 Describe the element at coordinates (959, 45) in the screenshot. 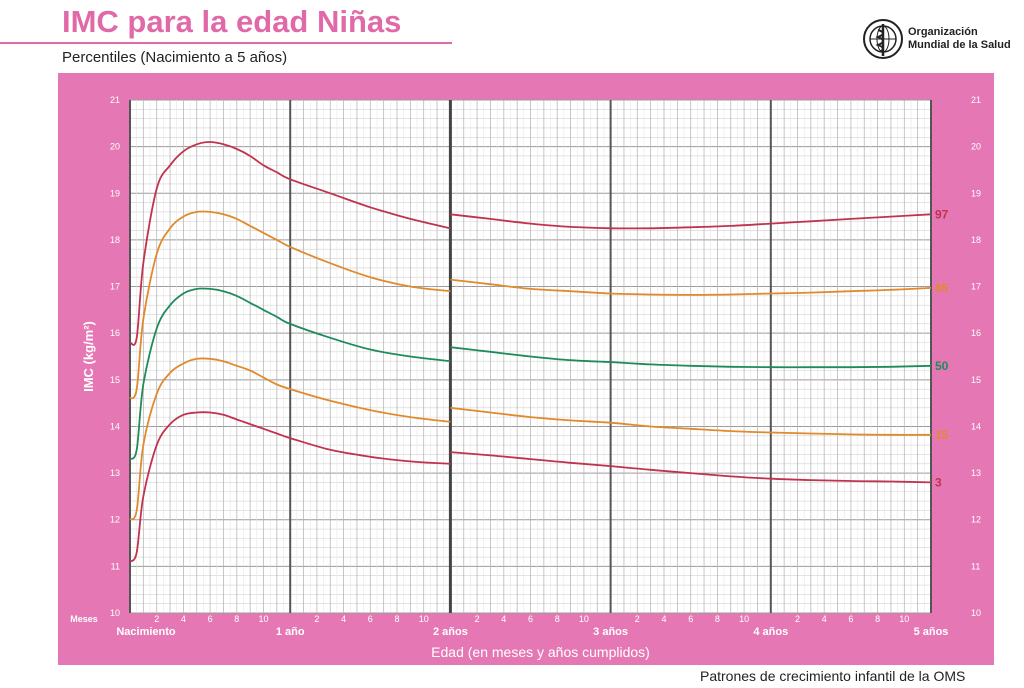

I see `org-name-line2: Mundial de la Salud` at that location.